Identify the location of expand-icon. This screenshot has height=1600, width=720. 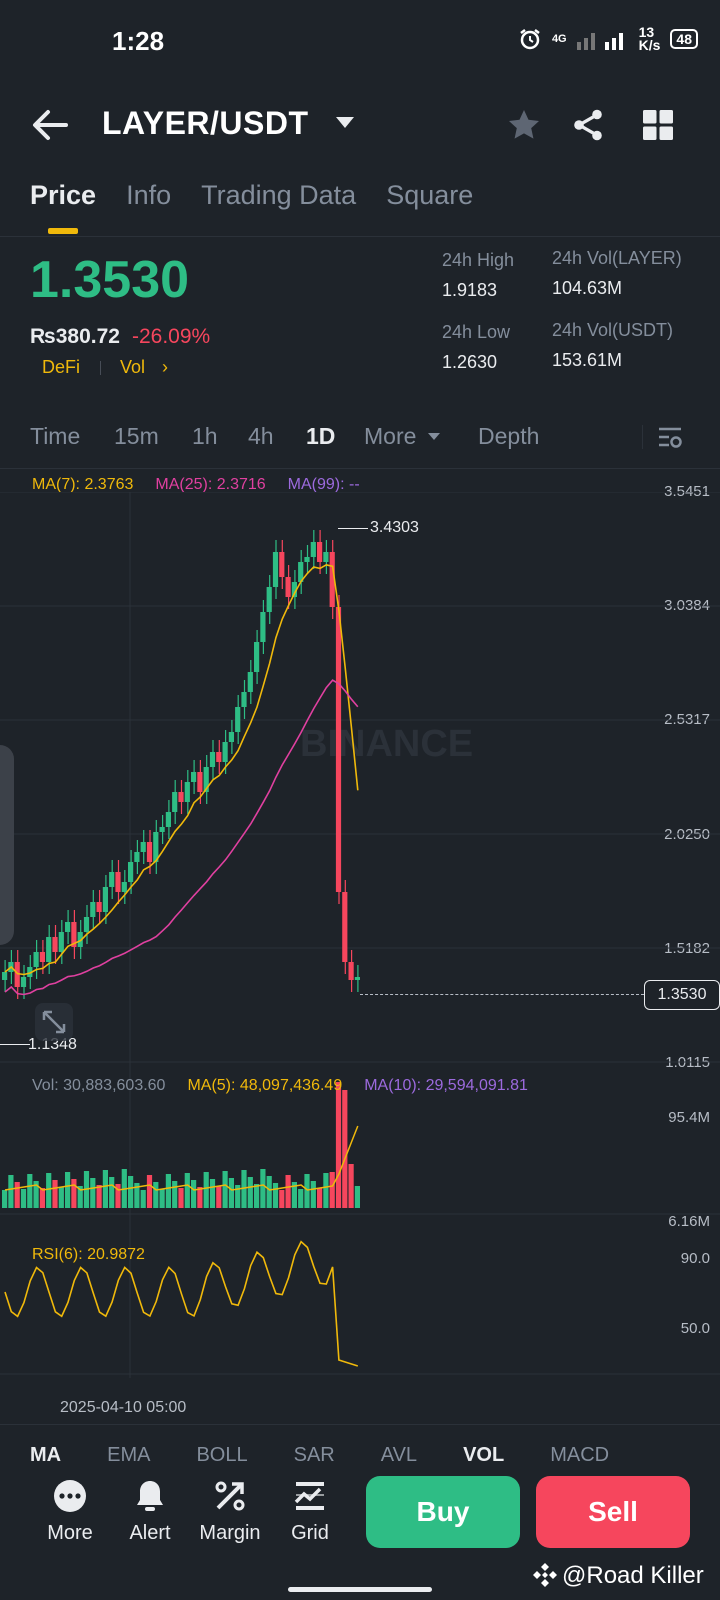
(54, 1022).